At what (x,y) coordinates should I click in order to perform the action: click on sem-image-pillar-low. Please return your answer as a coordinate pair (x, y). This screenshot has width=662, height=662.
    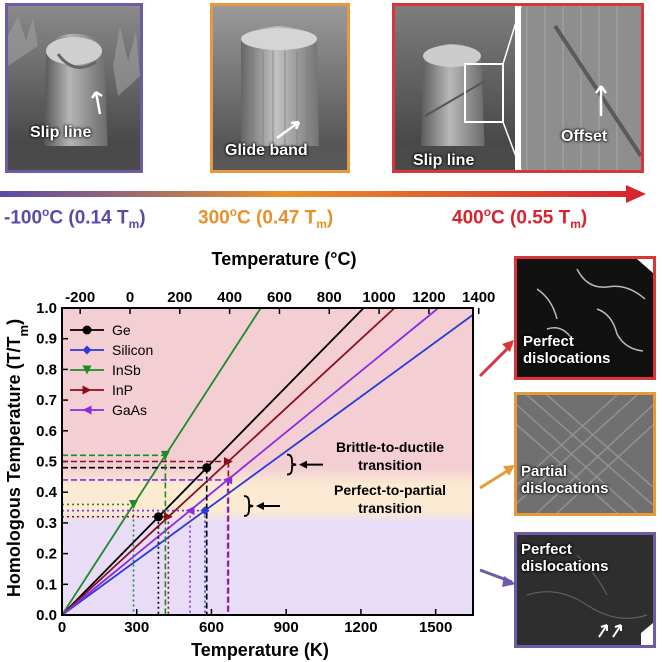
    Looking at the image, I should click on (74, 88).